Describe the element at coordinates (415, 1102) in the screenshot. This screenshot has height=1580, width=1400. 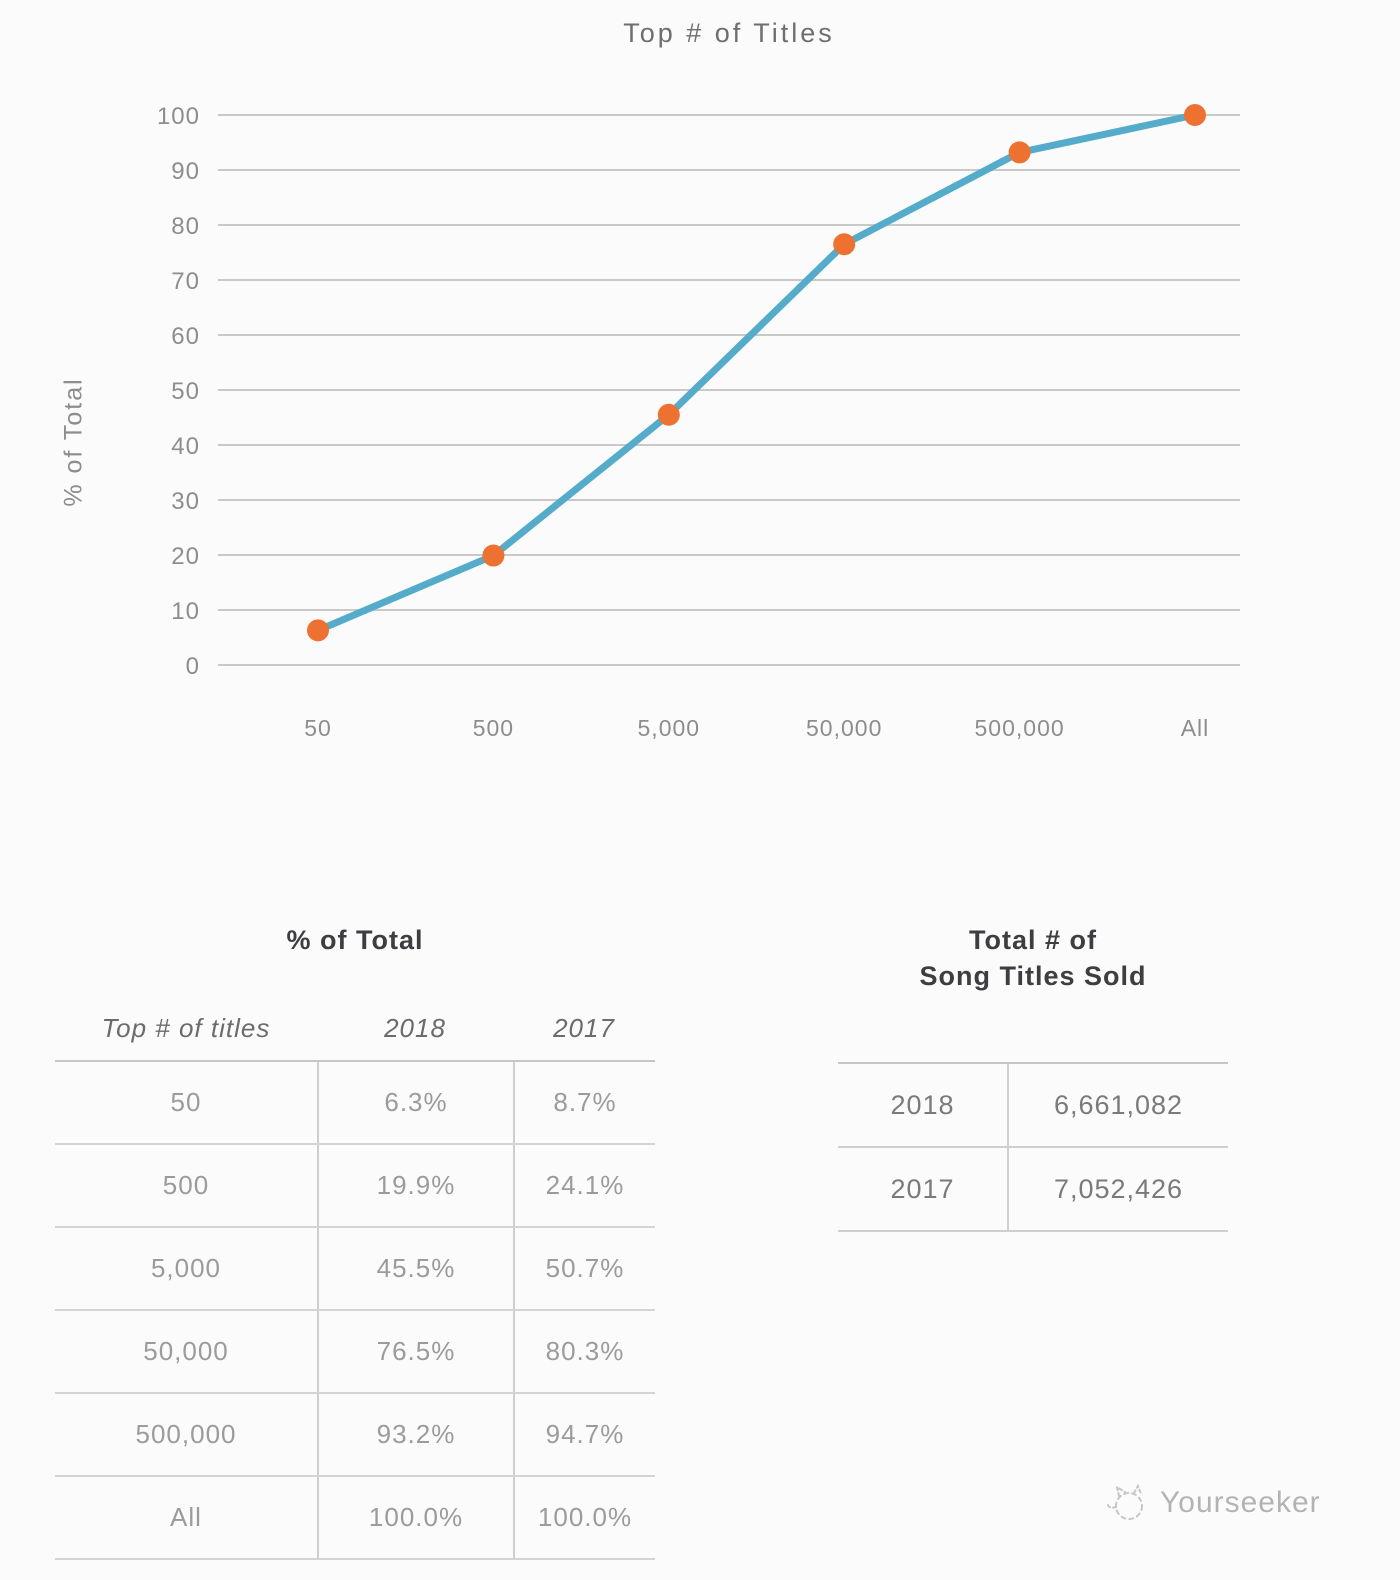
I see `value-2018: 6.3%` at that location.